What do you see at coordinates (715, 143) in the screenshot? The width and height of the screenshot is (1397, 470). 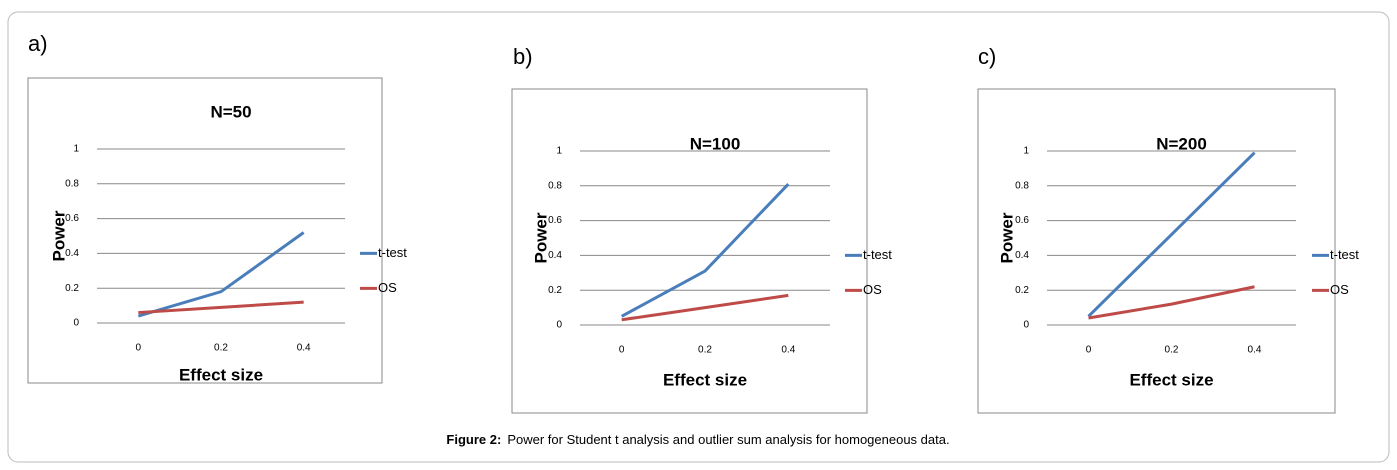 I see `chart-title: N=100` at bounding box center [715, 143].